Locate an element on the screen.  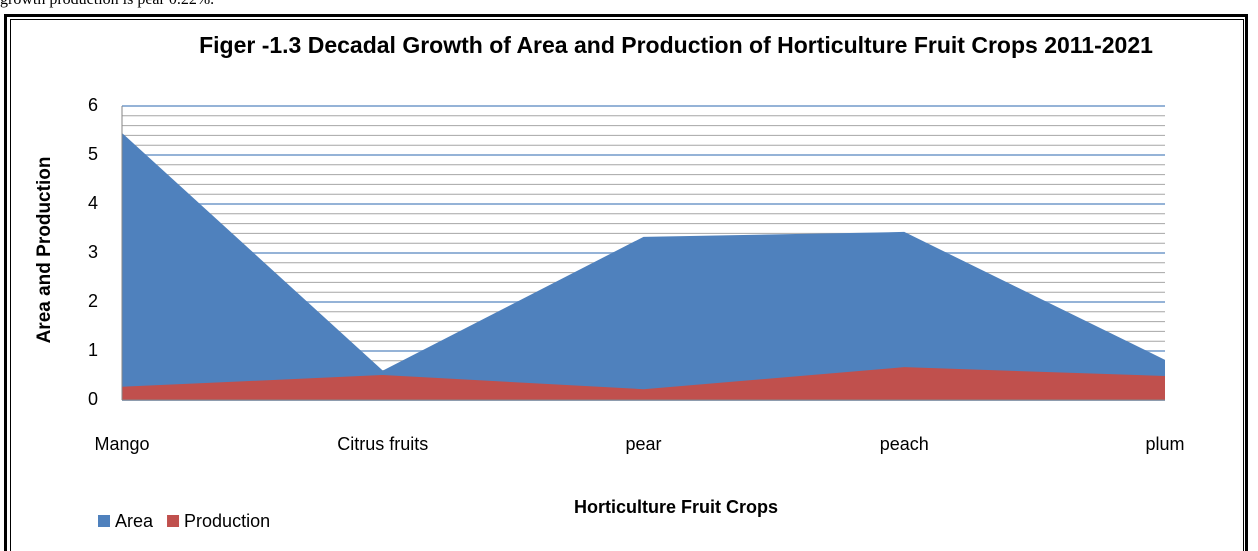
x-axis-label: Horticulture Fruit Crops is located at coordinates (676, 507).